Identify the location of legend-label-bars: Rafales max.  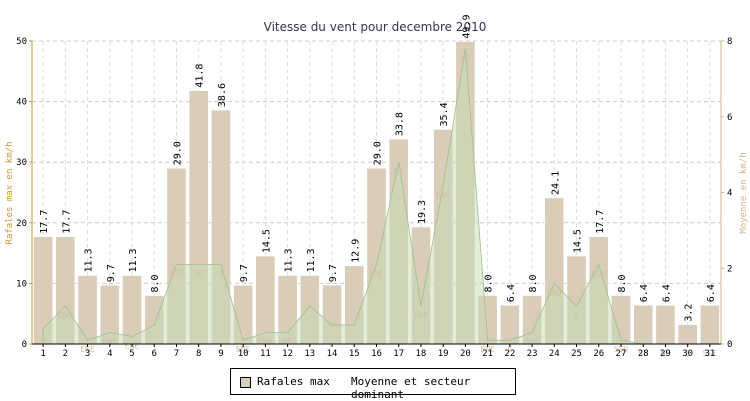
(293, 381).